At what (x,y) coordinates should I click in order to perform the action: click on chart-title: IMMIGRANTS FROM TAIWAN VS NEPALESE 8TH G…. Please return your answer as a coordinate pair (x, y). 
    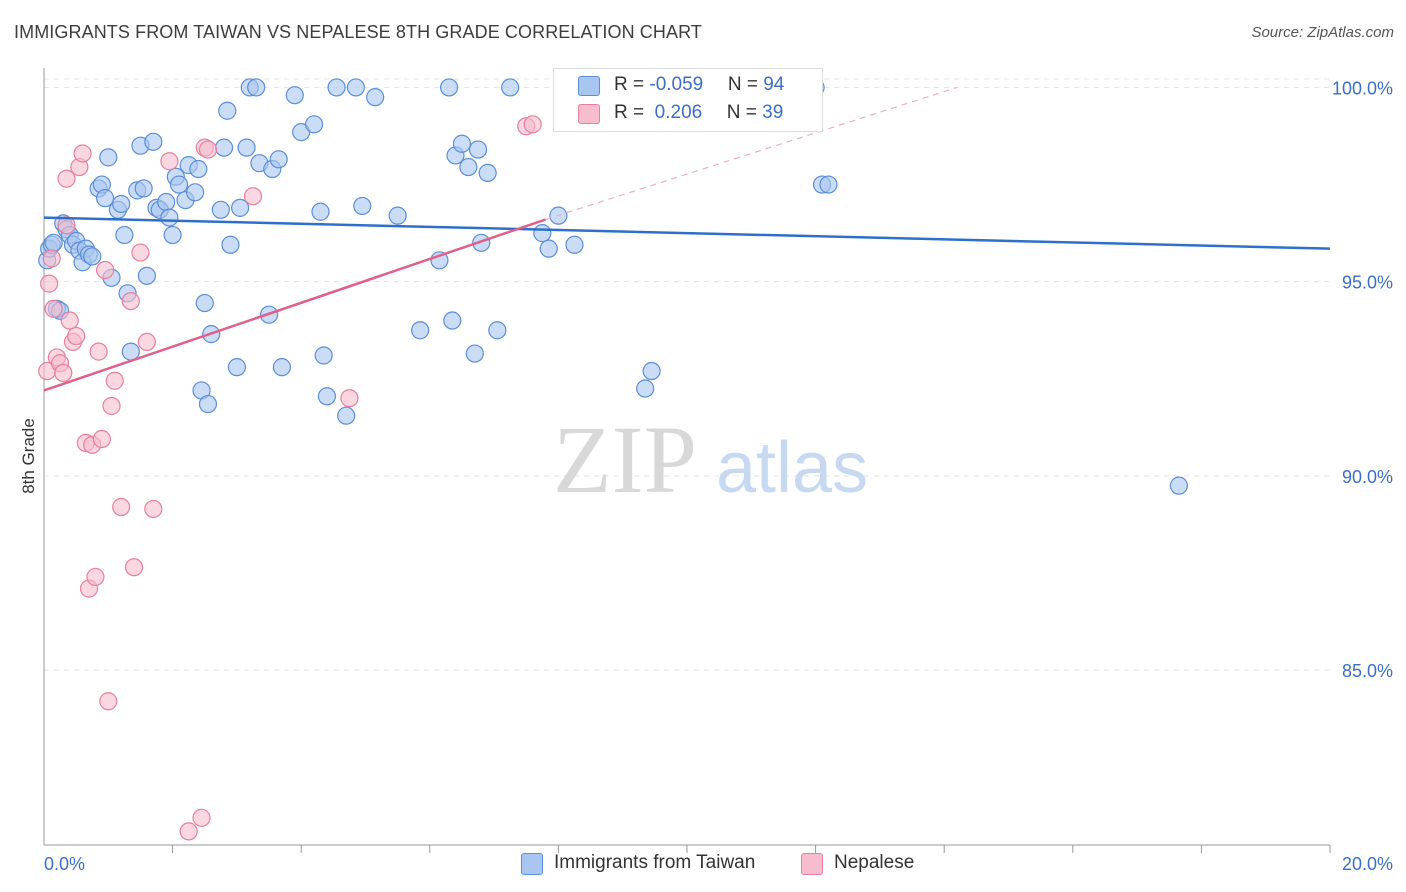
    Looking at the image, I should click on (358, 32).